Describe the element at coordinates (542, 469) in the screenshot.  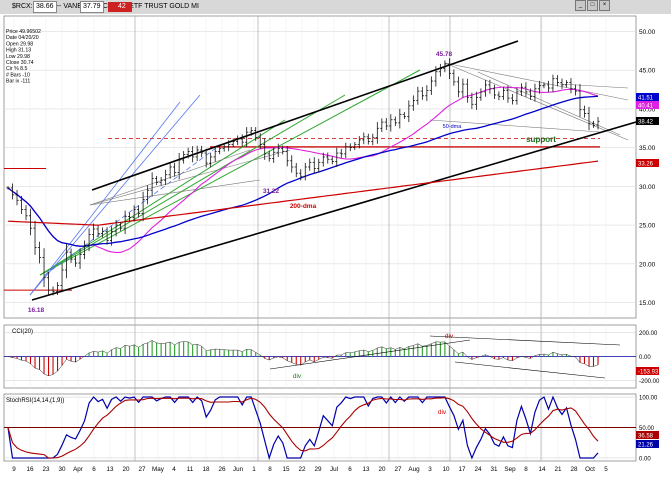
I see `x-axis-label: 14` at that location.